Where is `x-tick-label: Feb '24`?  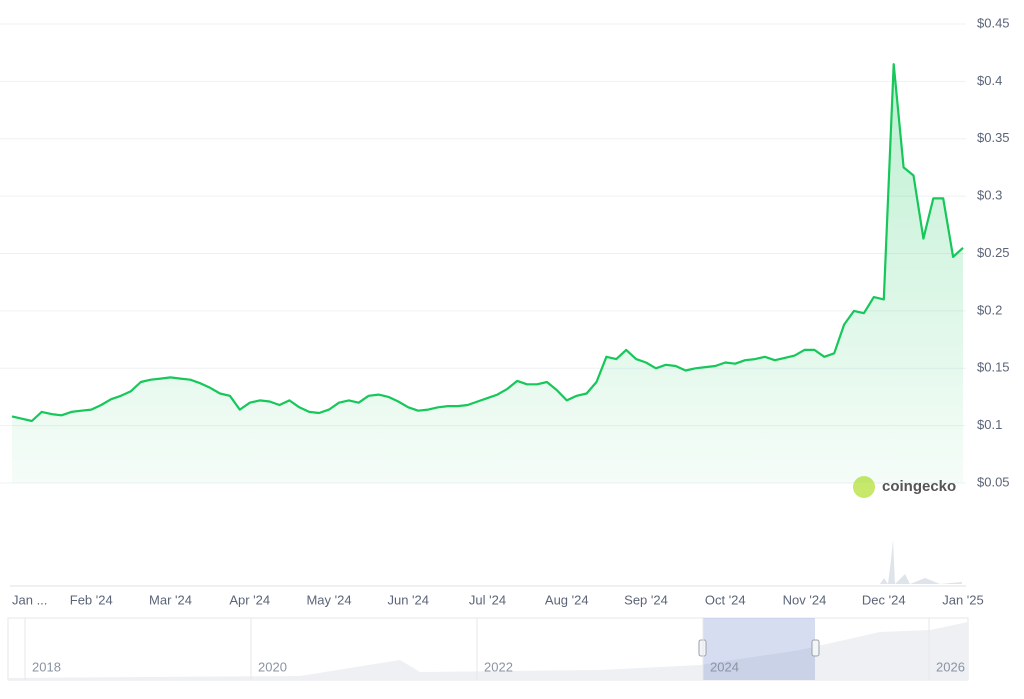 x-tick-label: Feb '24 is located at coordinates (91, 599).